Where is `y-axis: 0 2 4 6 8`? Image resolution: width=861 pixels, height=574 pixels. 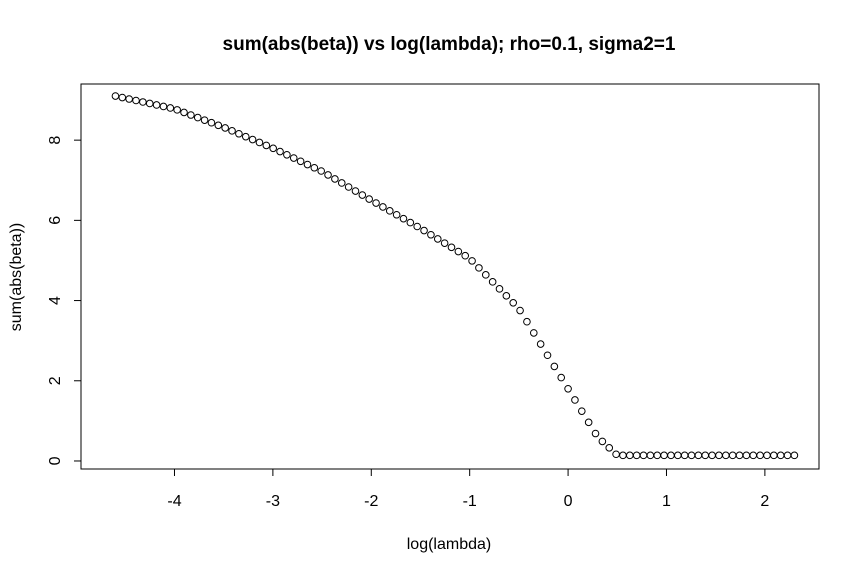 y-axis: 0 2 4 6 8 is located at coordinates (64, 300).